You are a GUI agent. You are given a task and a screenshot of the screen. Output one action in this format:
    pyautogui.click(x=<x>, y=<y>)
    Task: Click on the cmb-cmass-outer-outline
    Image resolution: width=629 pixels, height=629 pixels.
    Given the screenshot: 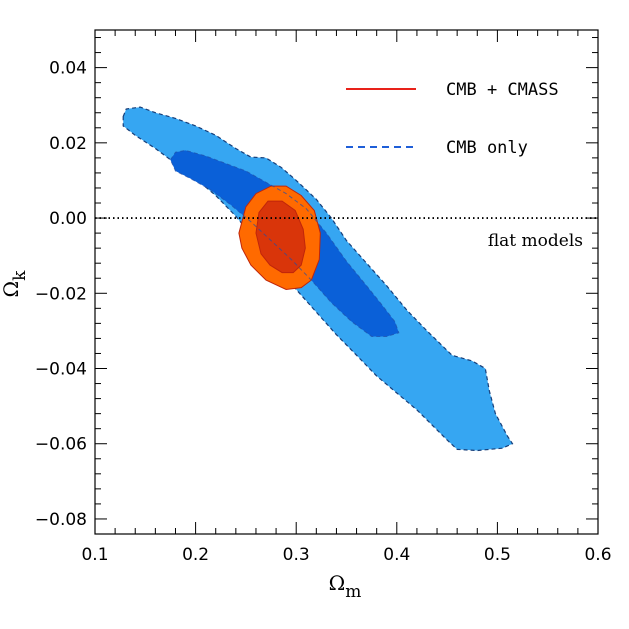 What is the action you would take?
    pyautogui.click(x=279, y=238)
    